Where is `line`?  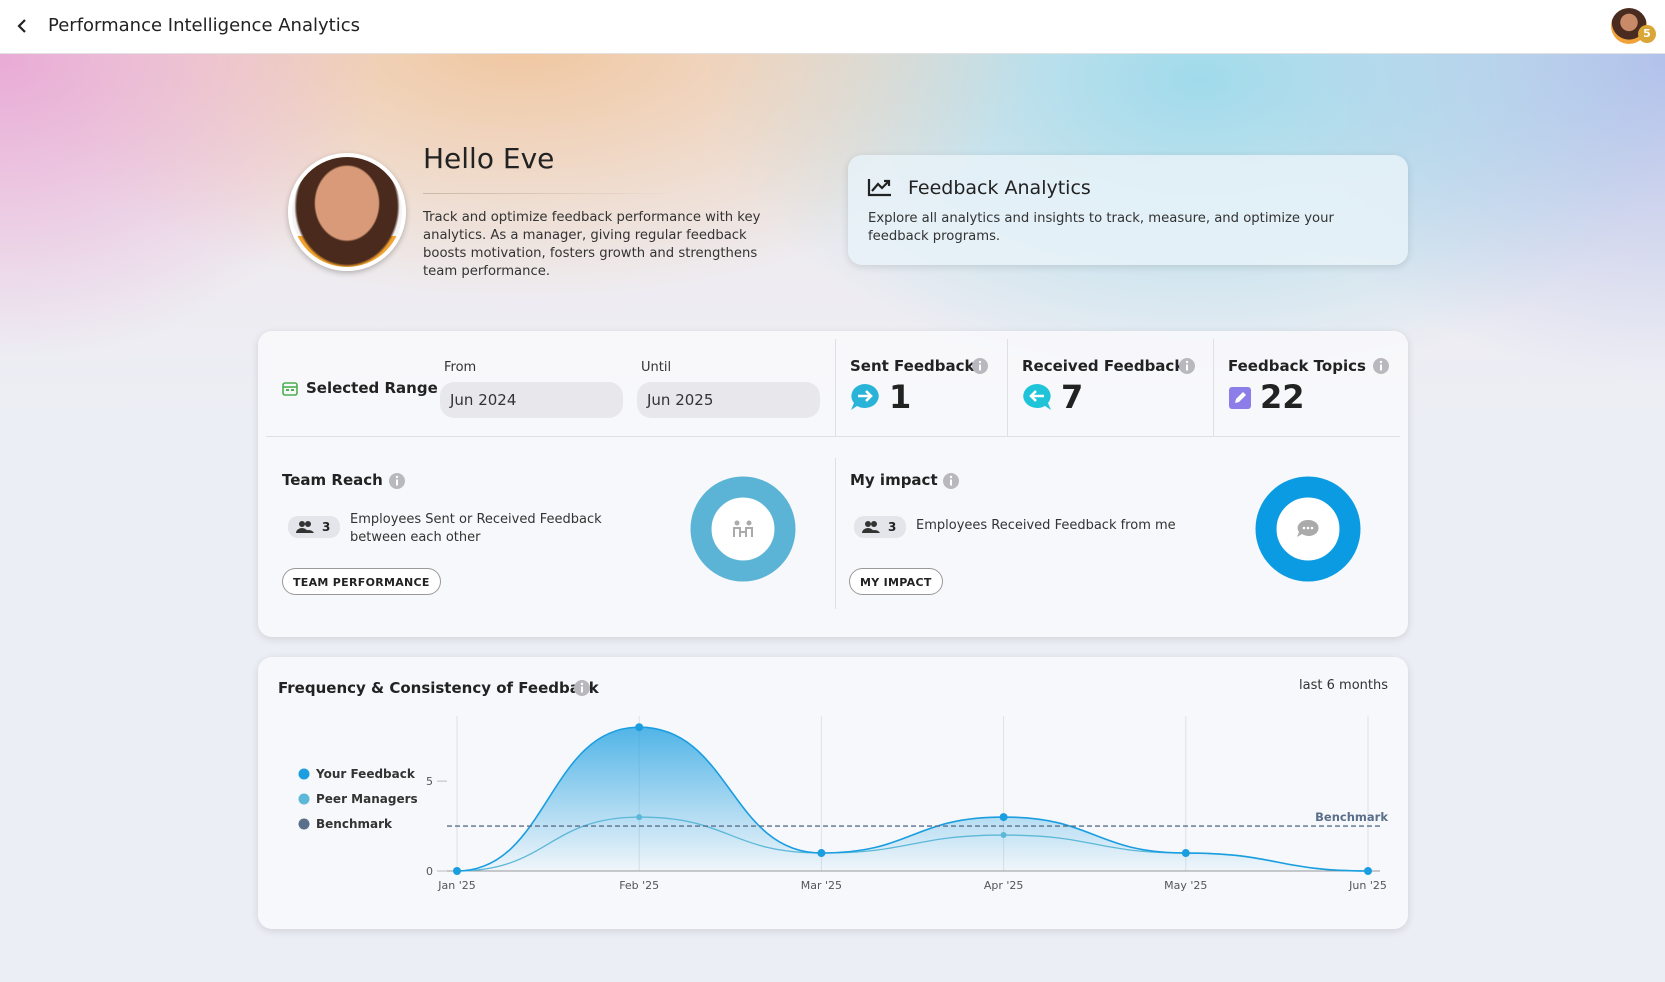
line is located at coordinates (912, 799).